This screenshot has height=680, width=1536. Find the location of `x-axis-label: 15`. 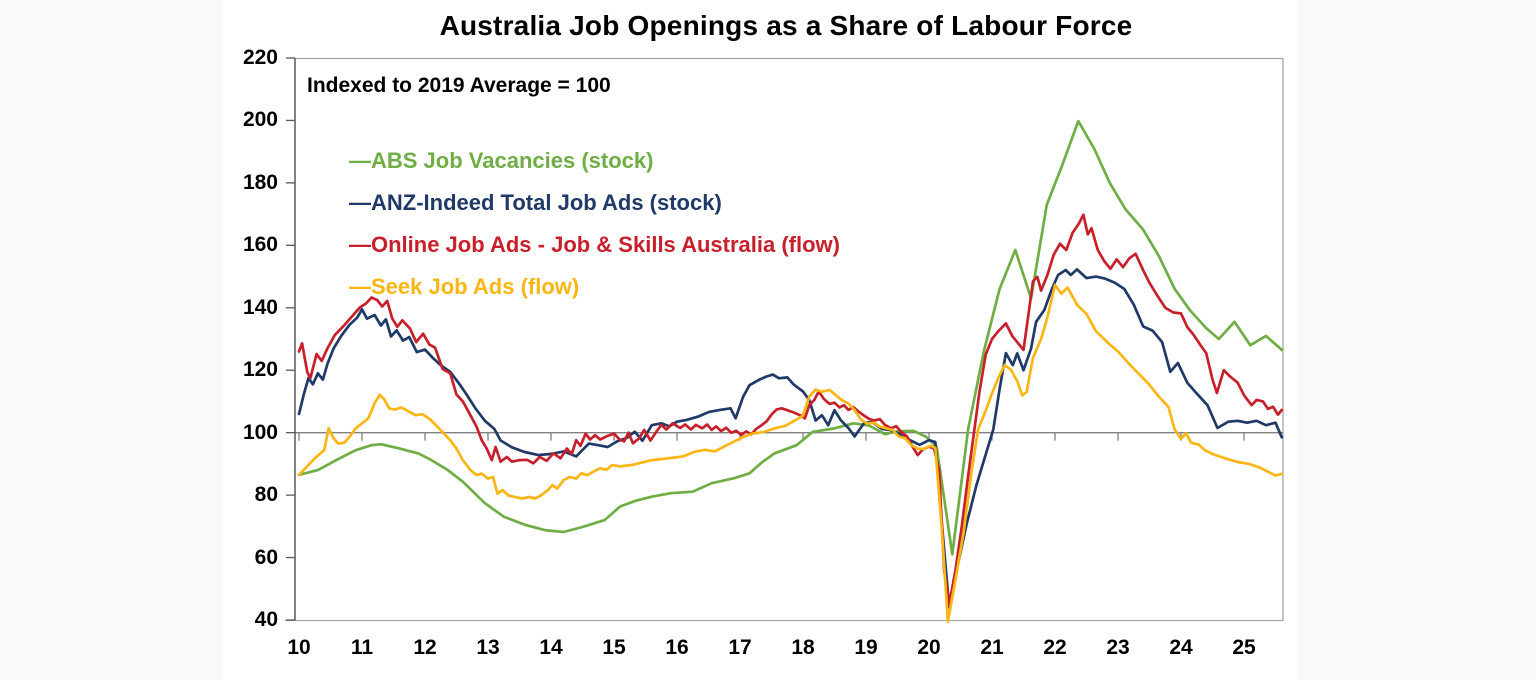

x-axis-label: 15 is located at coordinates (614, 647).